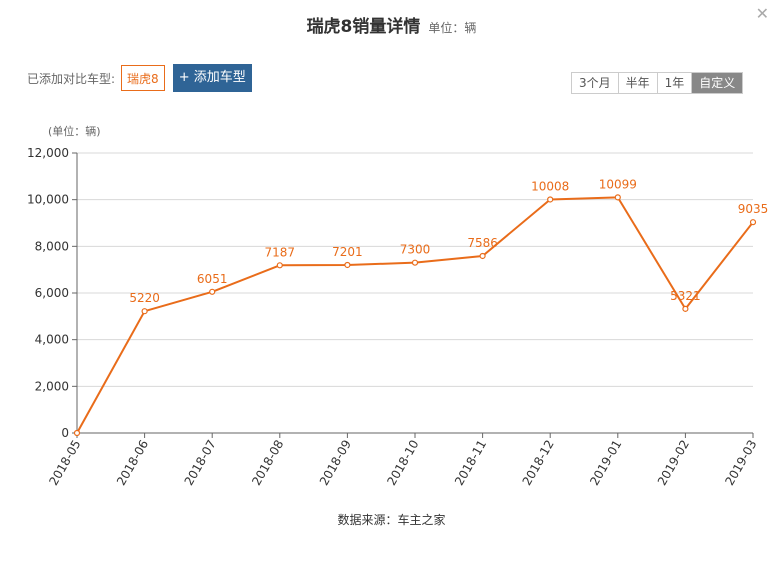 The width and height of the screenshot is (783, 567). What do you see at coordinates (605, 463) in the screenshot?
I see `x-tick-label: 2019-01` at bounding box center [605, 463].